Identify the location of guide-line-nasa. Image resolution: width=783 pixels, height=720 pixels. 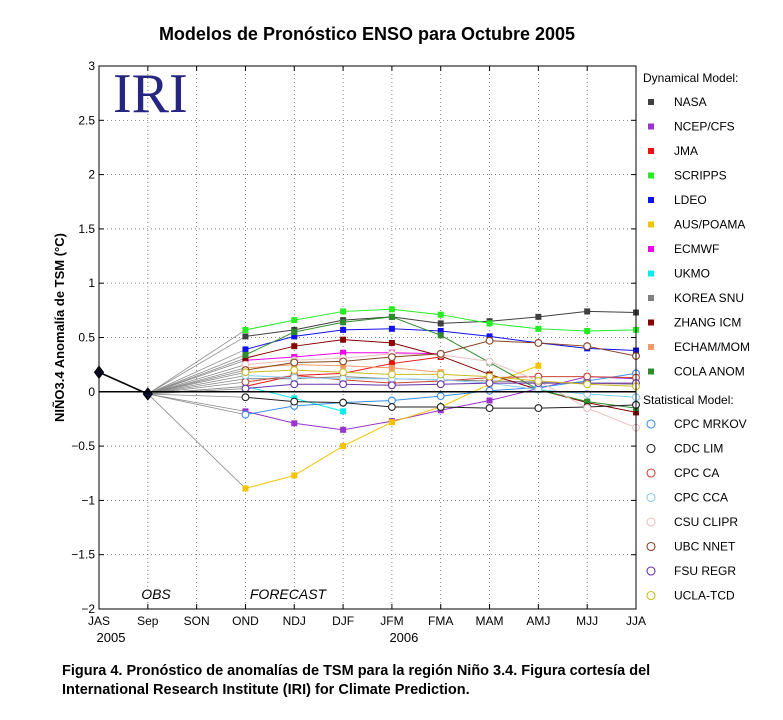
(196, 365).